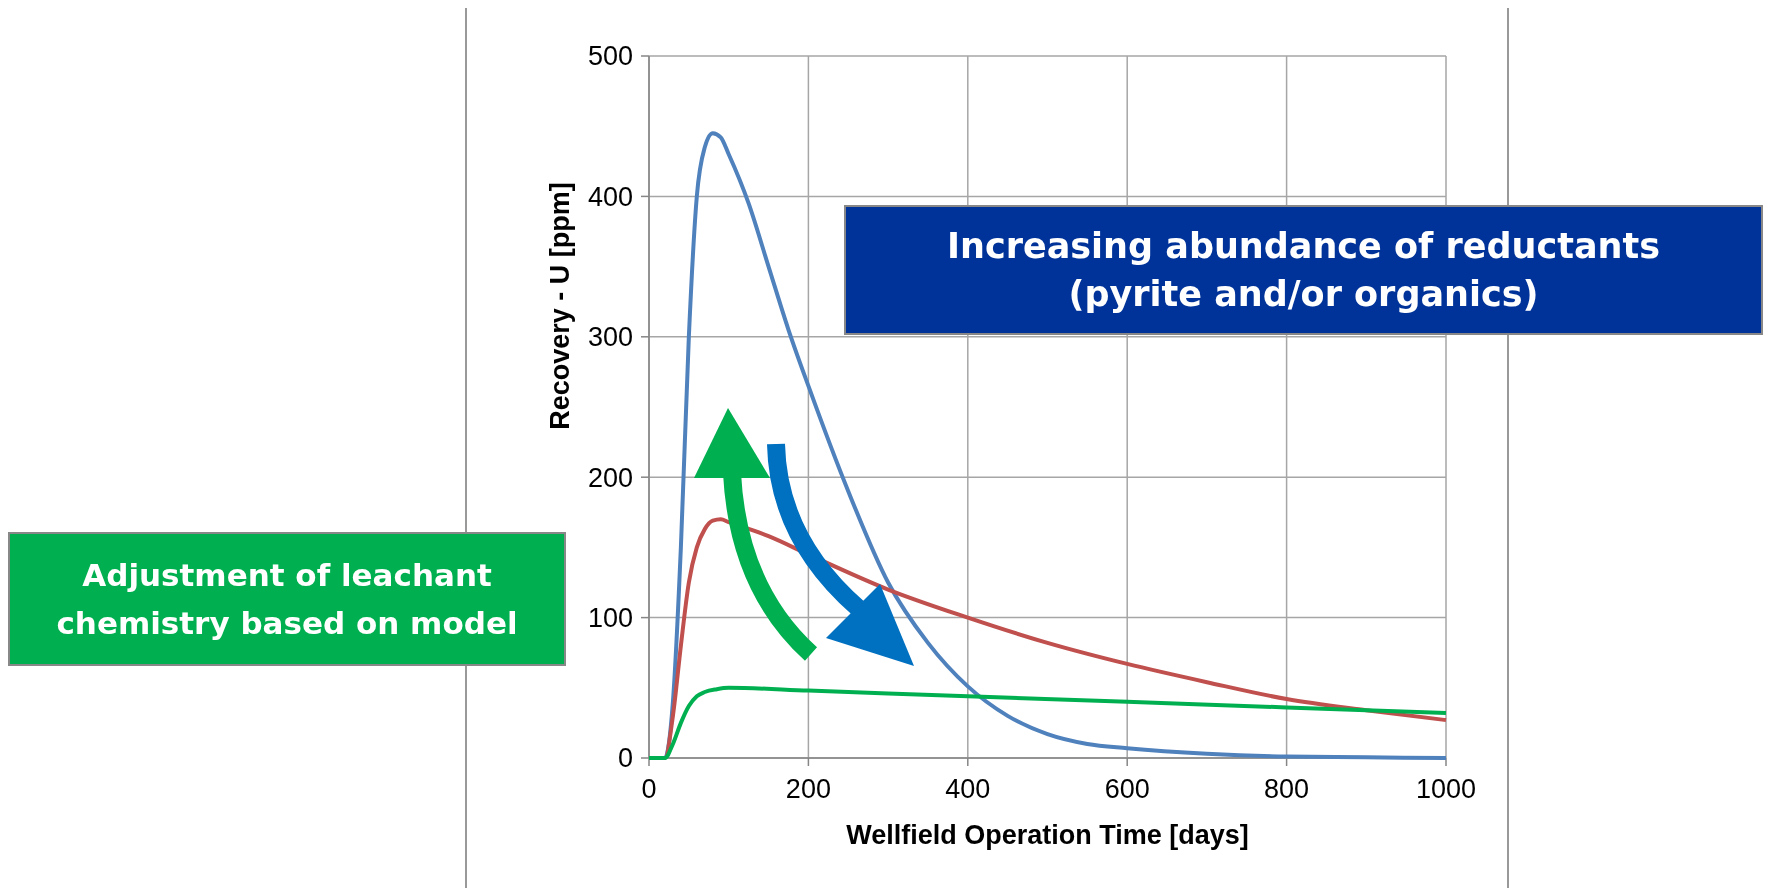  What do you see at coordinates (808, 789) in the screenshot?
I see `x-tick-label: 200` at bounding box center [808, 789].